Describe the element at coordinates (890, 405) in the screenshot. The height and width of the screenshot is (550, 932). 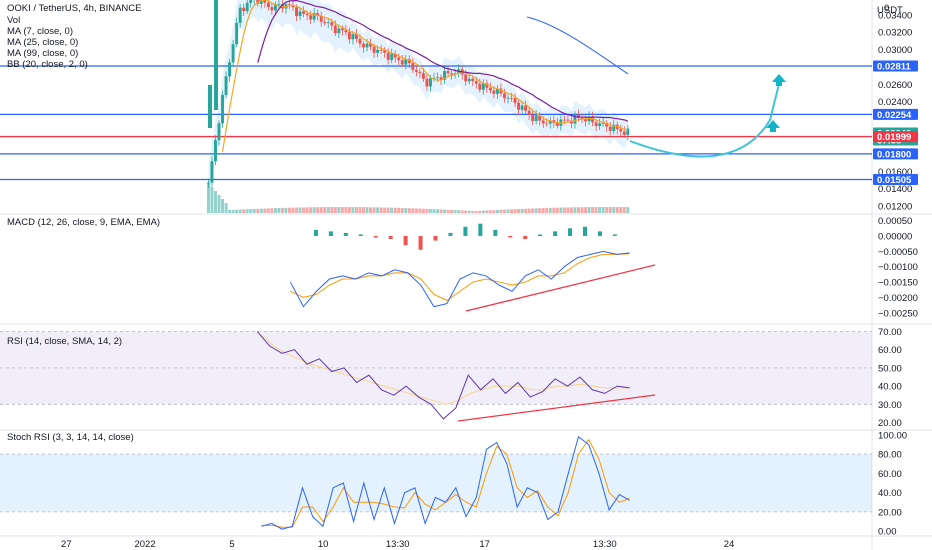
I see `rsi-tick-label: 30.00` at that location.